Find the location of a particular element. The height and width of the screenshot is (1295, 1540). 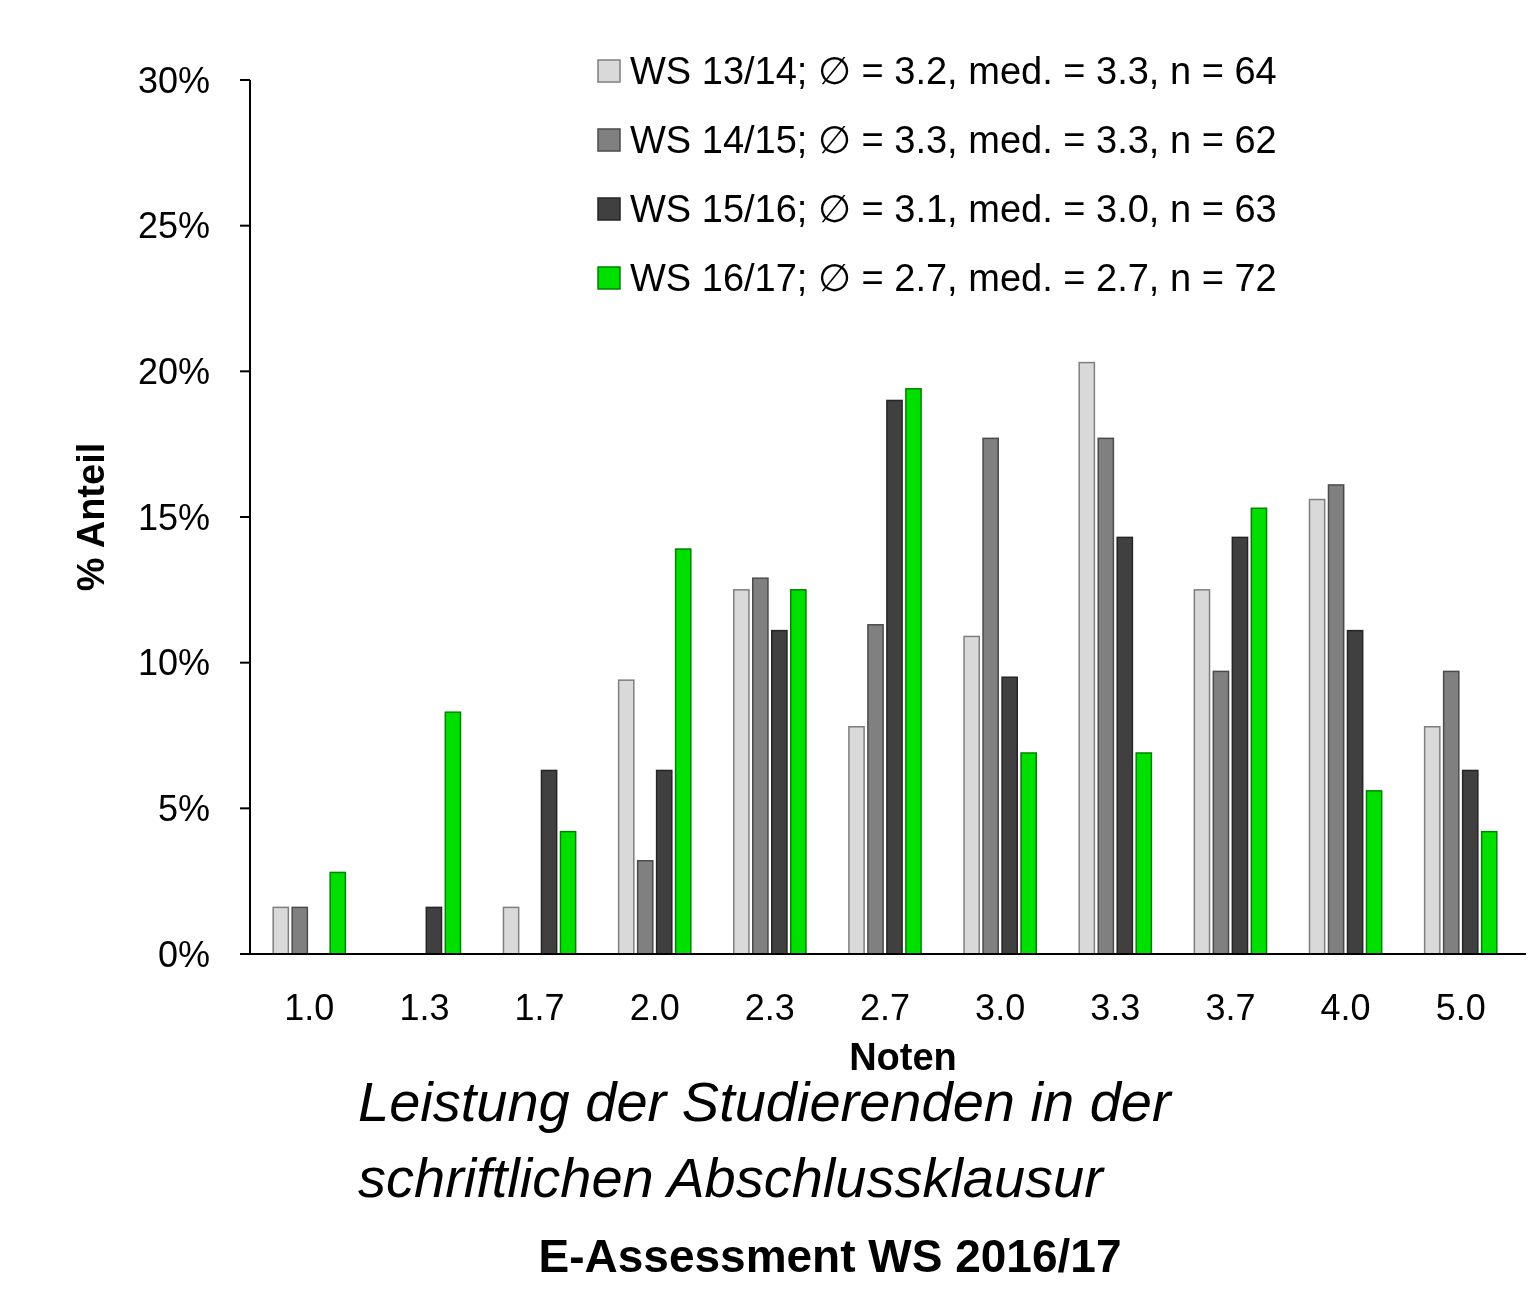

y-axis-title: % Anteil is located at coordinates (91, 517).